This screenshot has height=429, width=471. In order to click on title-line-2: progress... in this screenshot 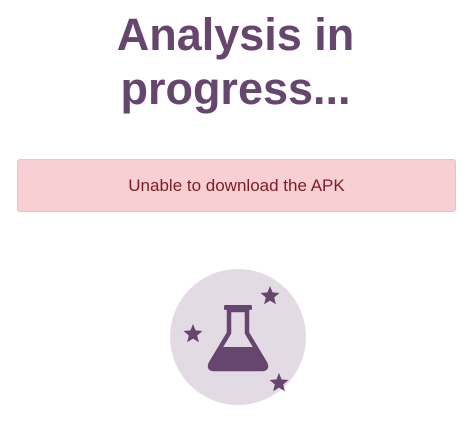, I will do `click(235, 88)`.